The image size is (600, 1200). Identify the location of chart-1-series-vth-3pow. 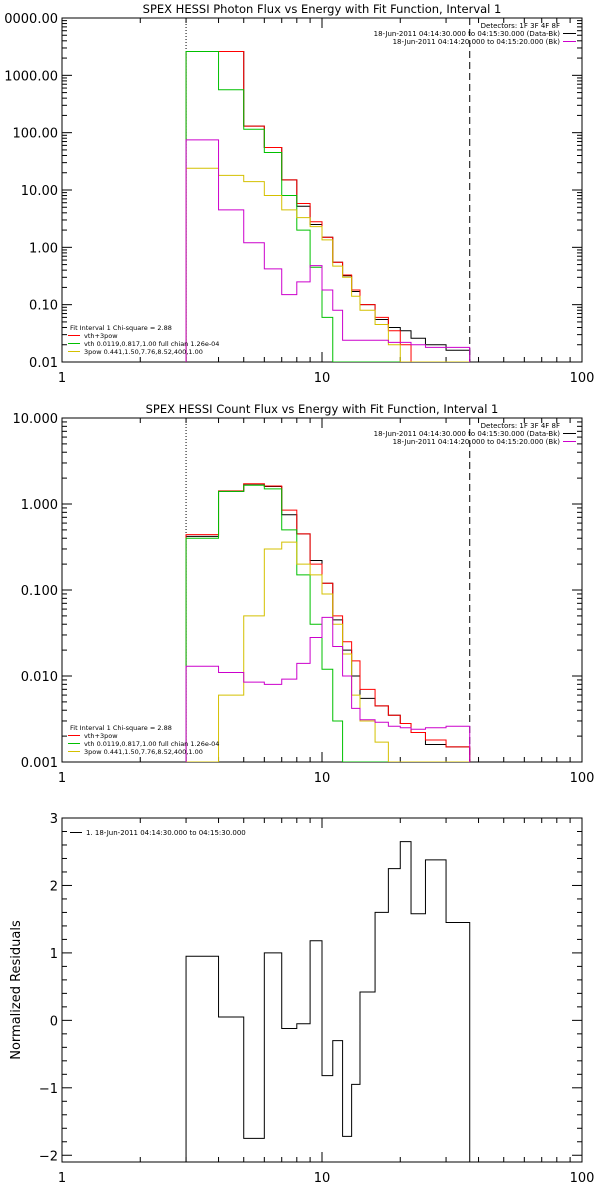
(327, 206).